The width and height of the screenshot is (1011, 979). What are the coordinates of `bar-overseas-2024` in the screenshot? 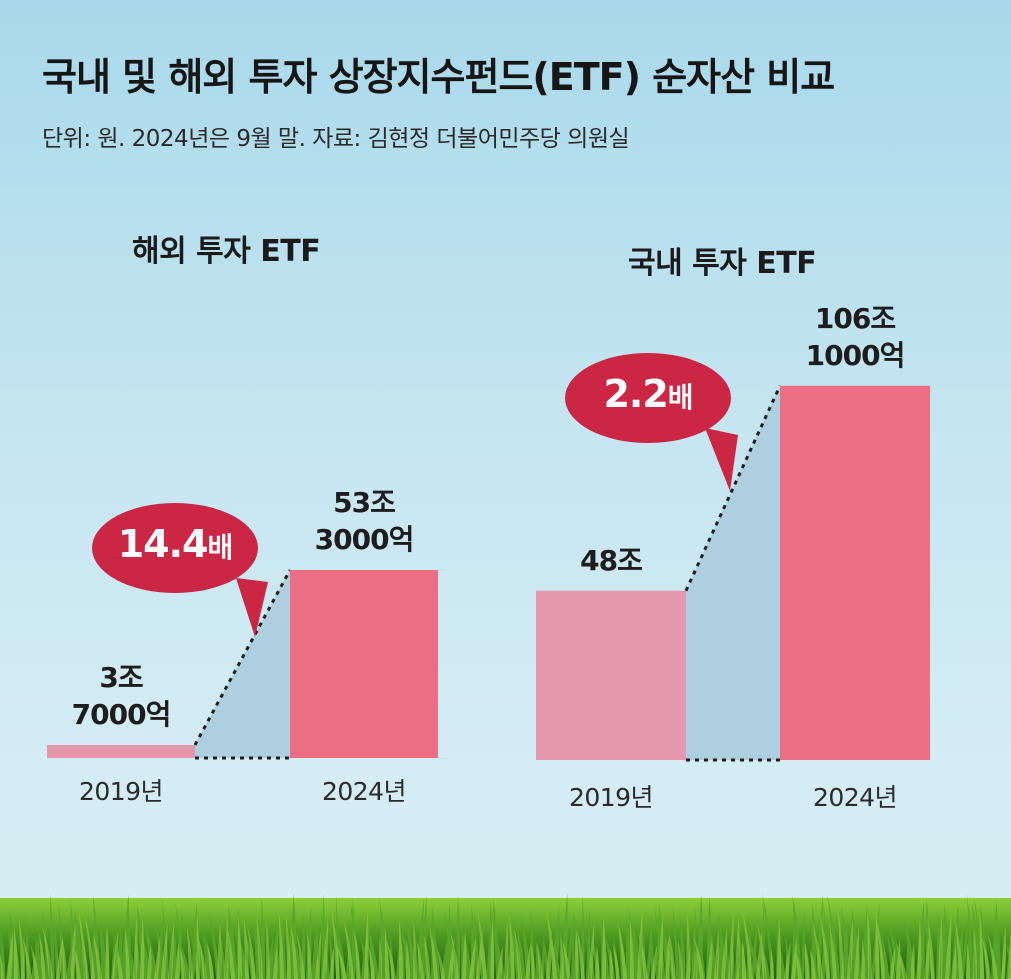 It's located at (364, 663).